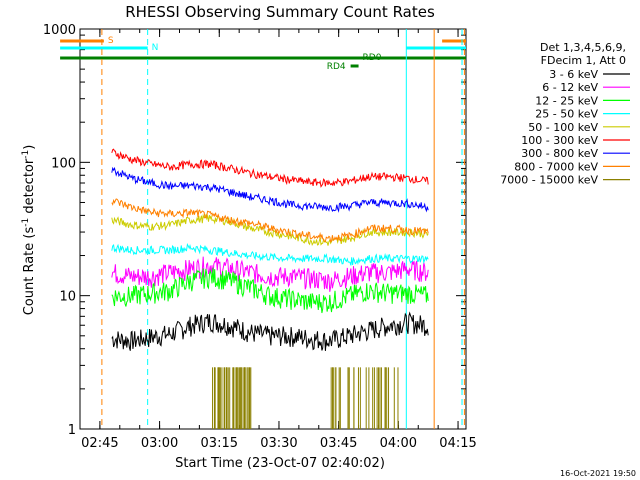 The height and width of the screenshot is (480, 640). Describe the element at coordinates (29, 147) in the screenshot. I see `y-axis-label-end: )` at that location.